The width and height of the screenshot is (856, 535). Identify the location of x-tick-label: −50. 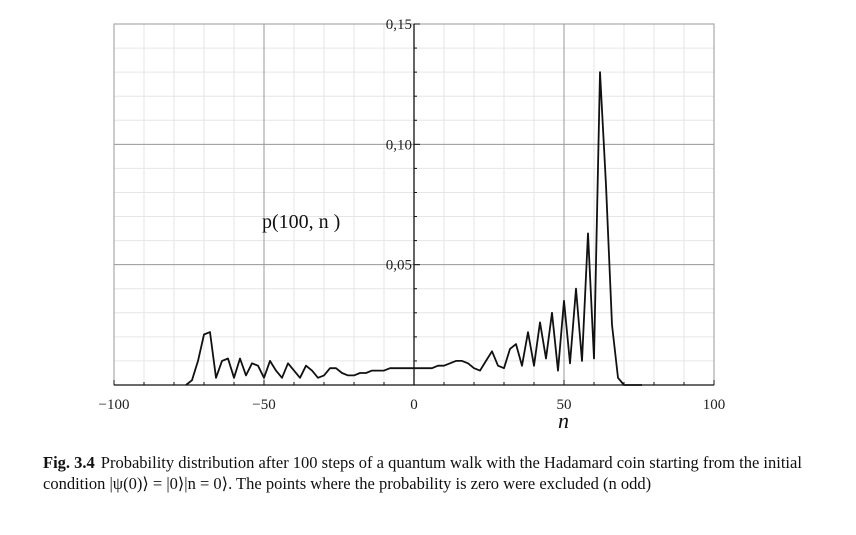
(263, 405).